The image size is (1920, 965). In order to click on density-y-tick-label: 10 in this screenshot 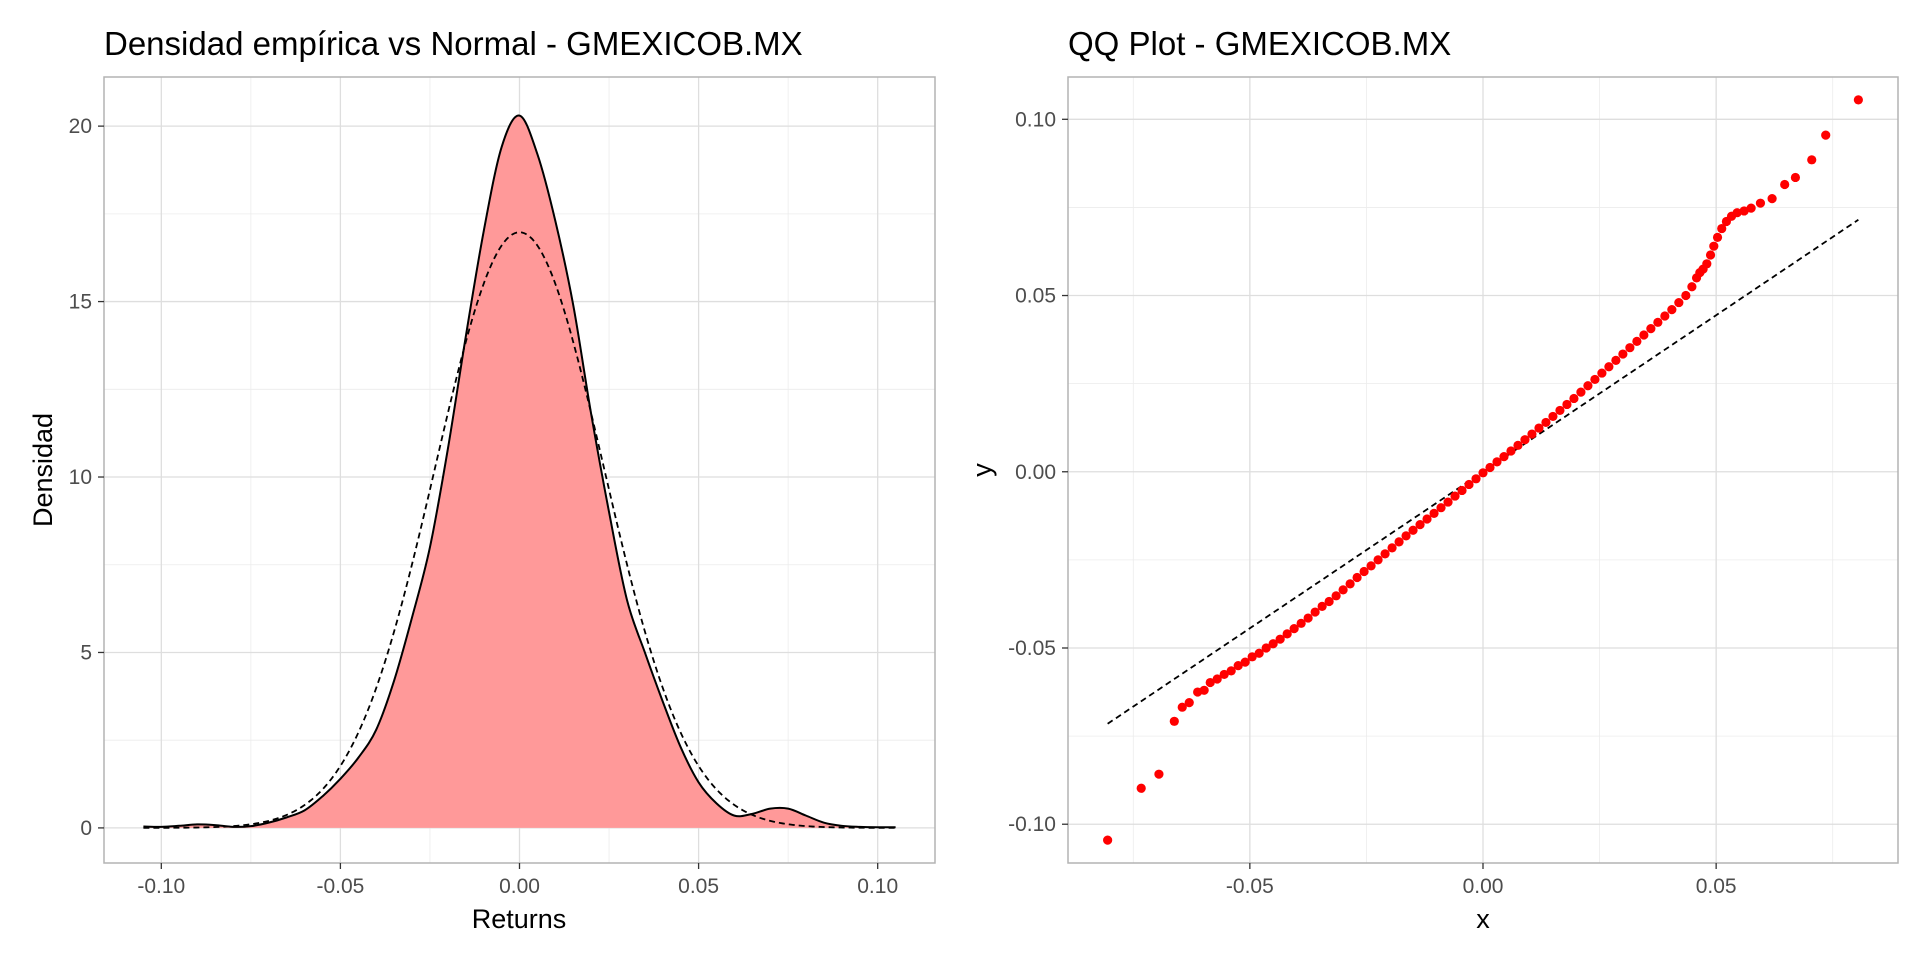, I will do `click(80, 477)`.